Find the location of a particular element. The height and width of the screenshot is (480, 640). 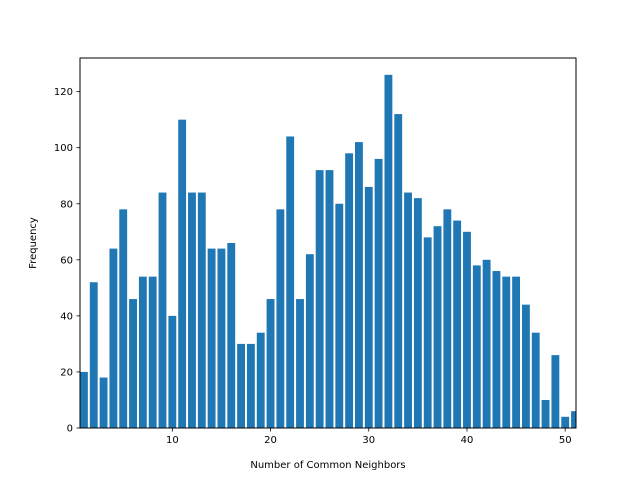

y-tick-label: 20 is located at coordinates (66, 372).